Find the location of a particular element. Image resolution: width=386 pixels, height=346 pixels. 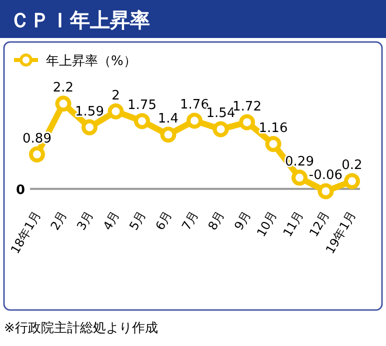

chart-title: ＣＰＩ年上昇率 is located at coordinates (80, 20).